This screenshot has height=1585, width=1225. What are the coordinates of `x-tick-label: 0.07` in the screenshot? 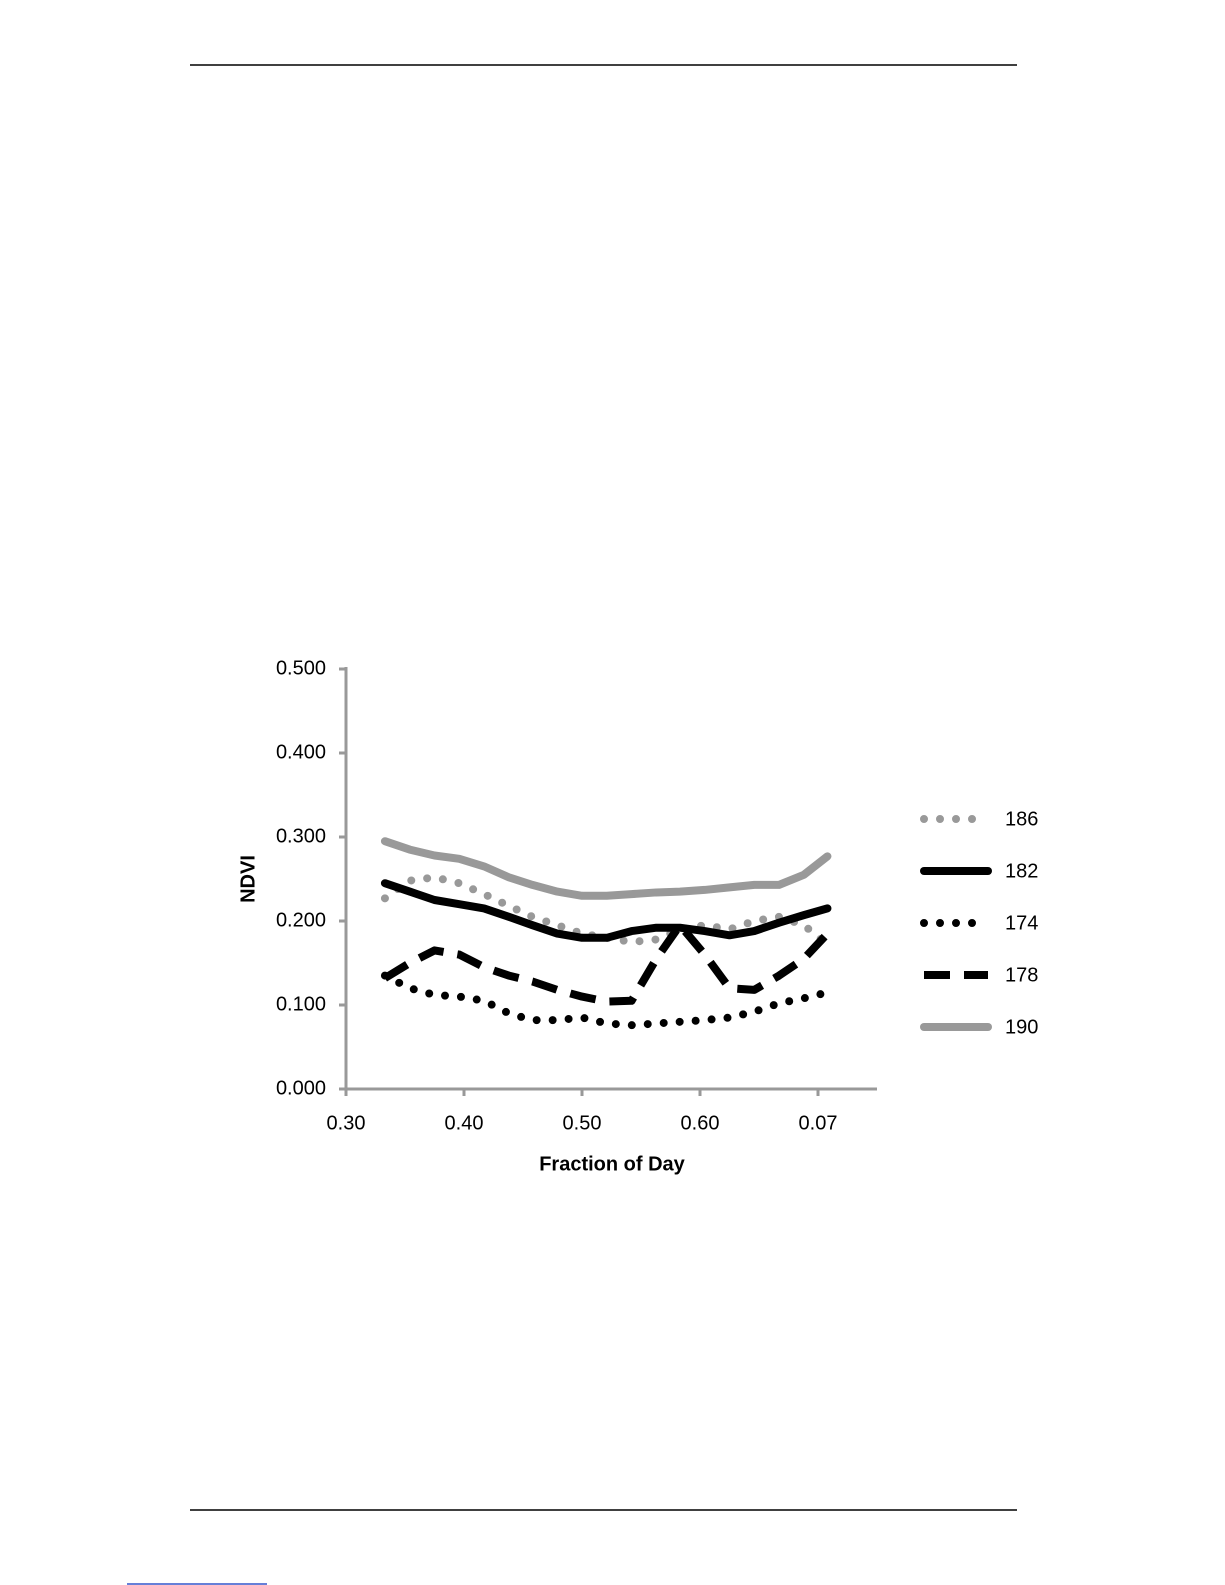 It's located at (818, 1123).